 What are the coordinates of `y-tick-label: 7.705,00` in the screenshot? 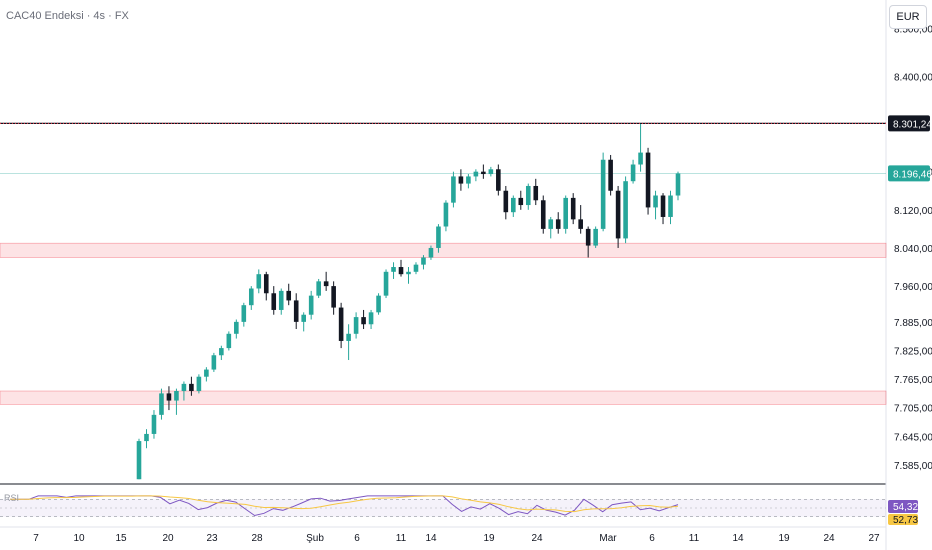 It's located at (913, 409).